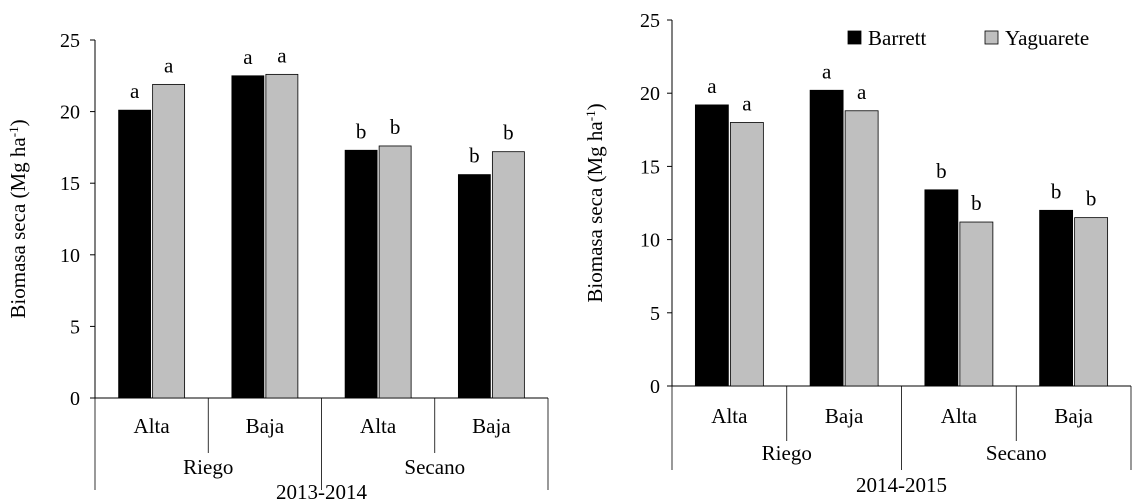 The width and height of the screenshot is (1141, 500). I want to click on legend-swatch-yaguarete, so click(991, 37).